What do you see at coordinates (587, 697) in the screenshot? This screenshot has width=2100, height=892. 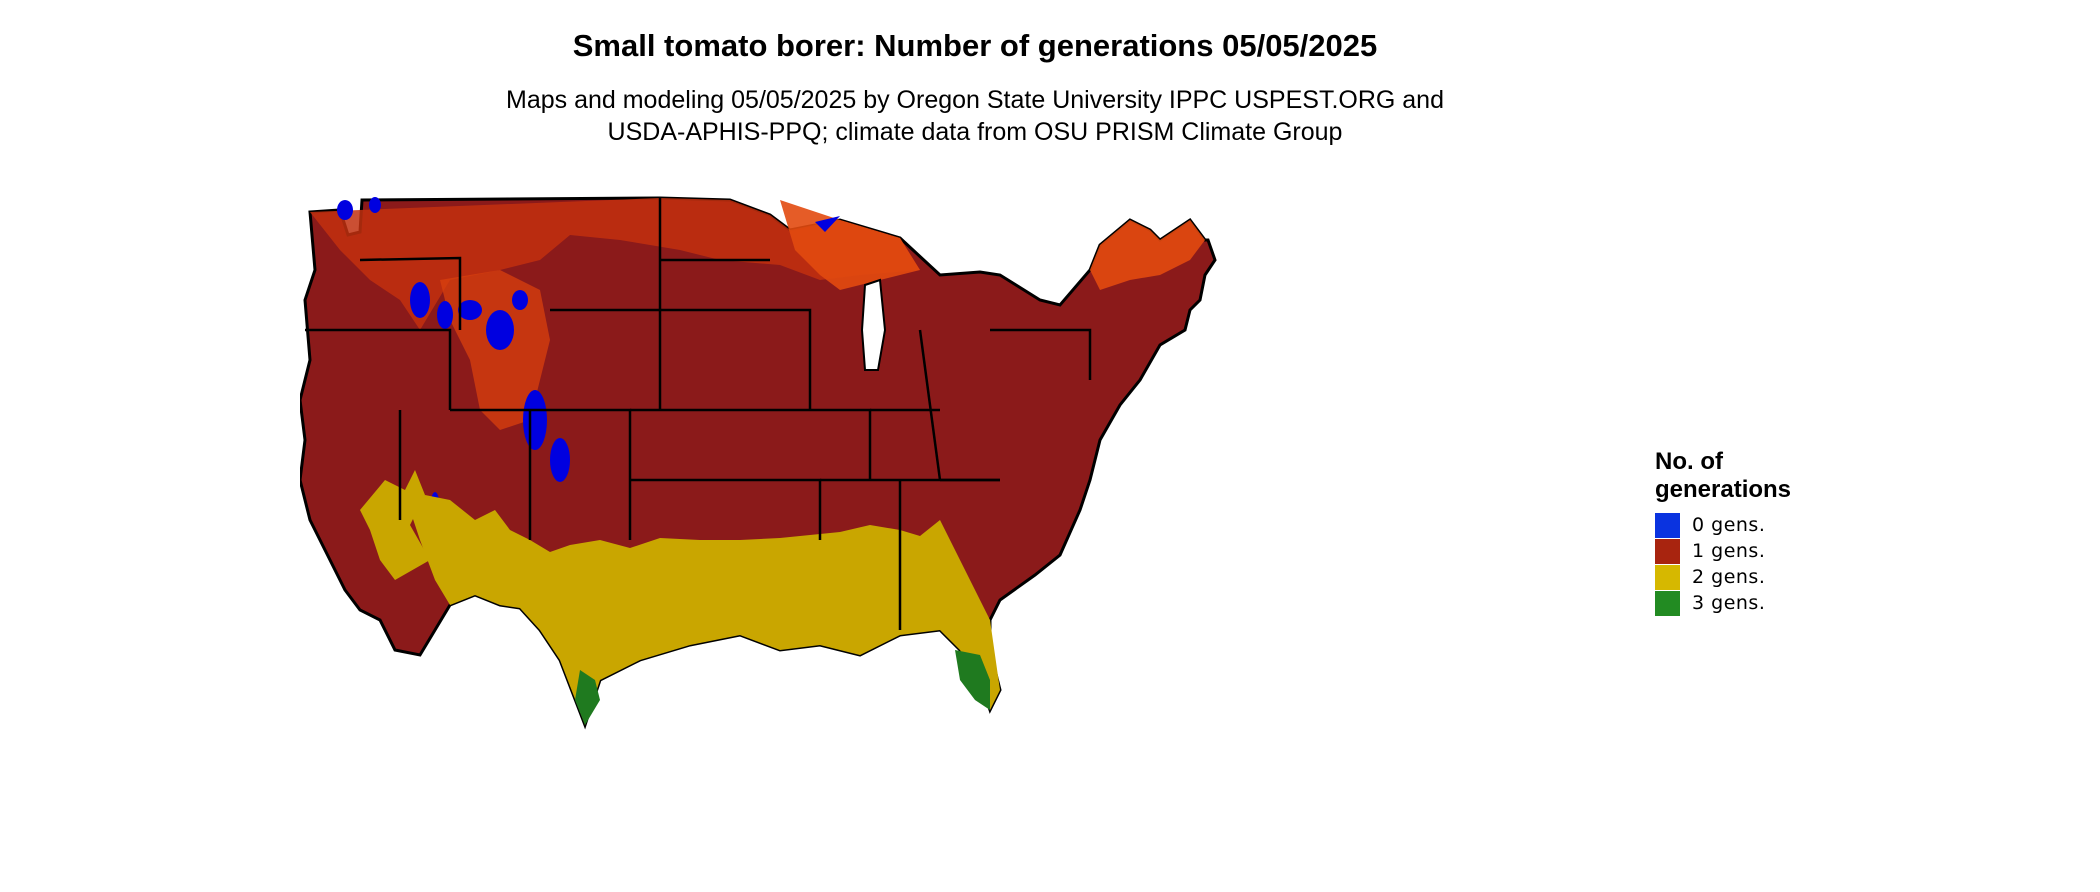 I see `three-gen-texas` at bounding box center [587, 697].